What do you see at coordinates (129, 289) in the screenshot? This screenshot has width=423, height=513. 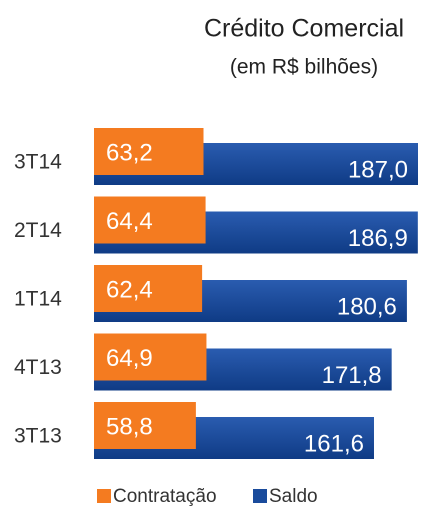 I see `value-label: 62,4` at bounding box center [129, 289].